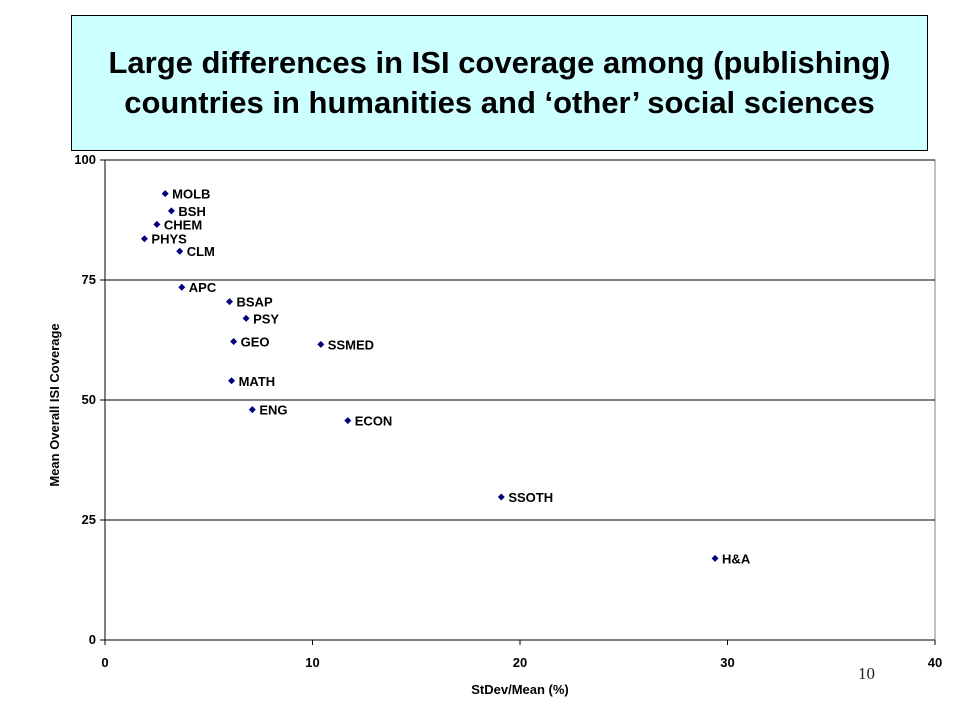 The height and width of the screenshot is (720, 960). Describe the element at coordinates (257, 381) in the screenshot. I see `point-label: MATH` at that location.